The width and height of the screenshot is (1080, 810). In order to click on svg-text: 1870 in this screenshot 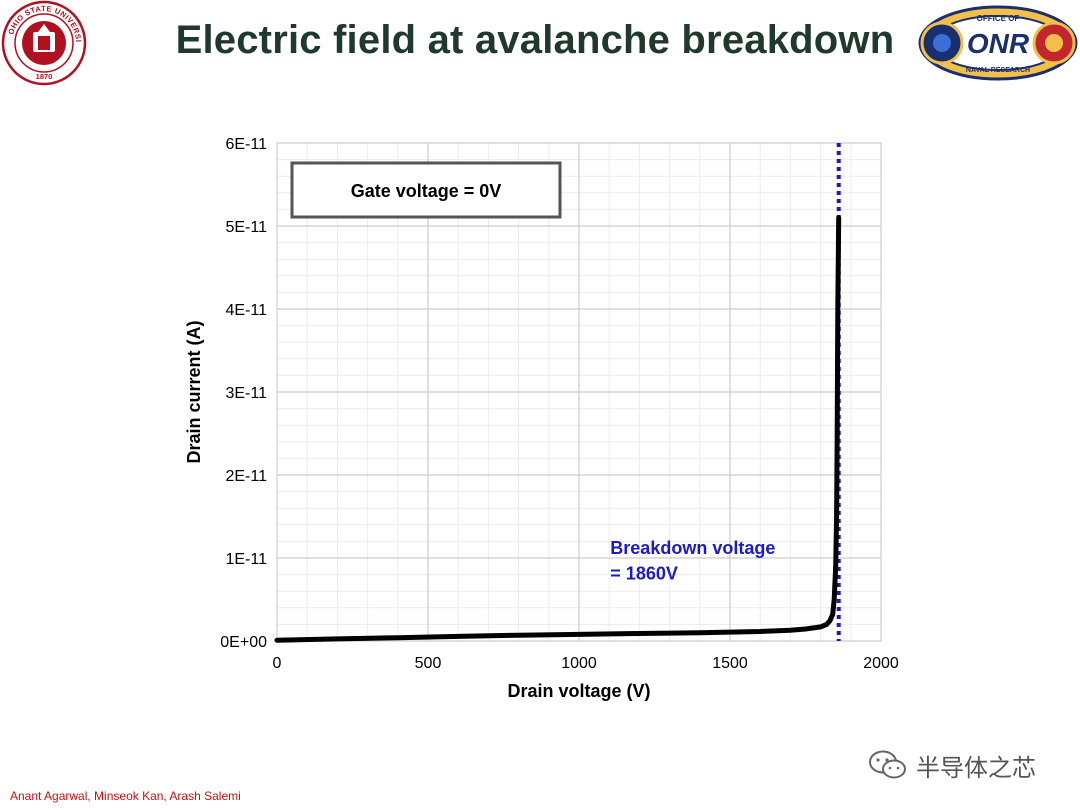, I will do `click(44, 76)`.